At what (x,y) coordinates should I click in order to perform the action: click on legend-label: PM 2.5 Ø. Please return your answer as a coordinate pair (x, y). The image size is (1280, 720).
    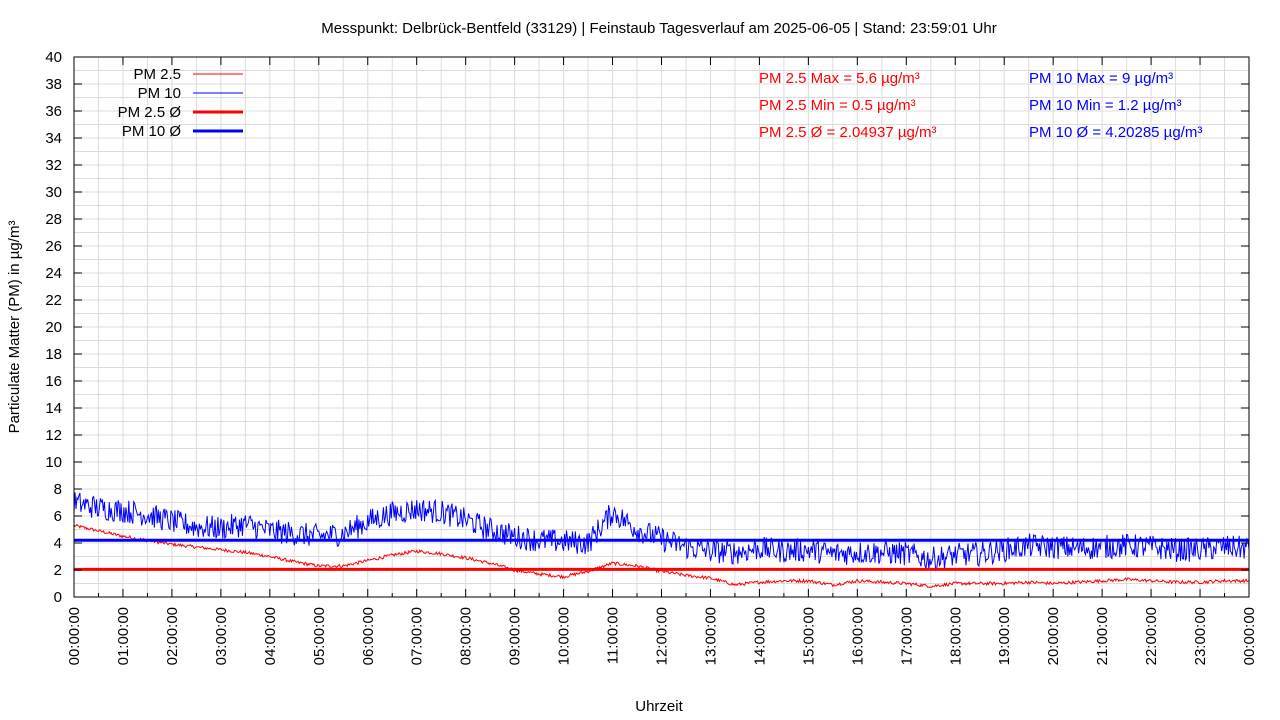
    Looking at the image, I should click on (150, 112).